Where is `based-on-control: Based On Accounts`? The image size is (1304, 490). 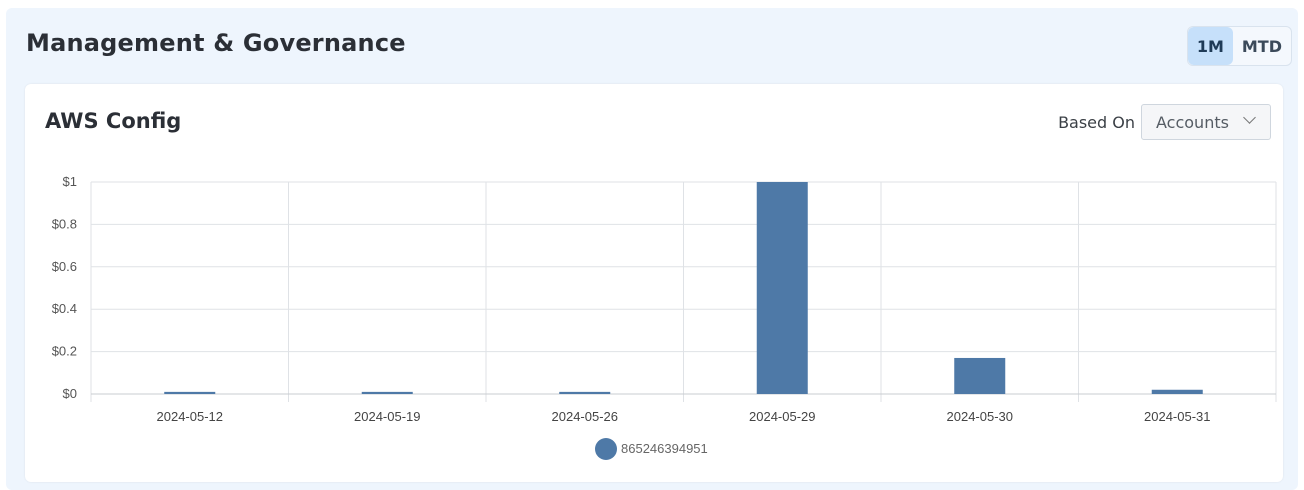
based-on-control: Based On Accounts is located at coordinates (1164, 122).